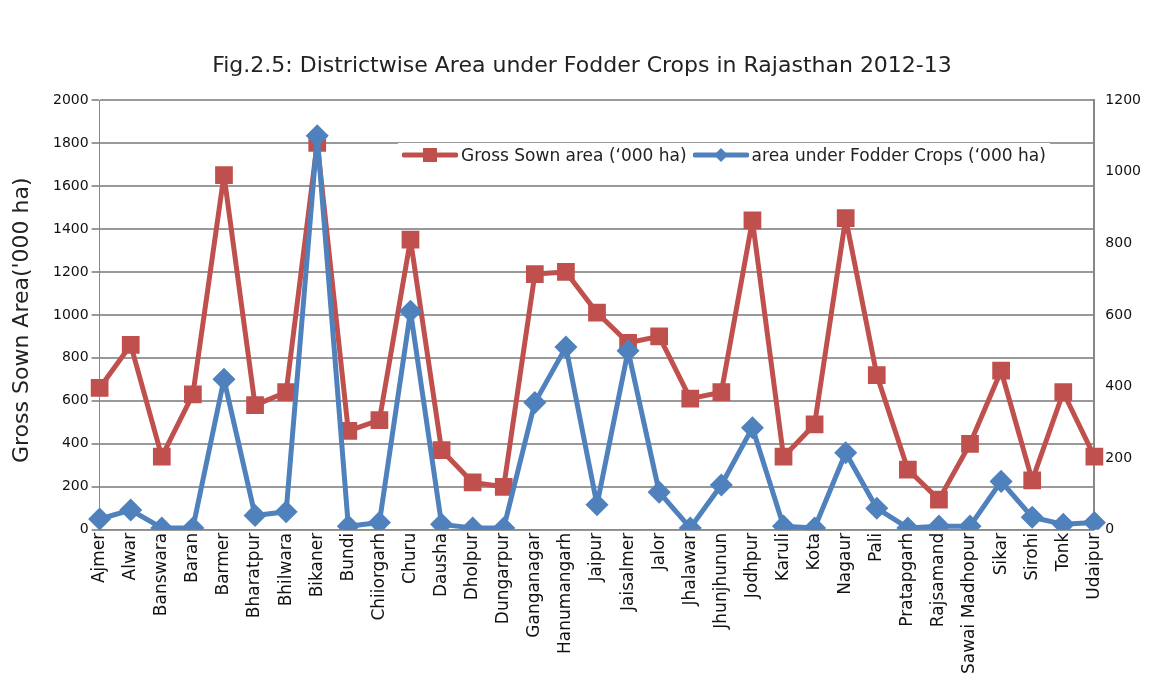 Image resolution: width=1164 pixels, height=697 pixels. Describe the element at coordinates (688, 569) in the screenshot. I see `x-tick-label: Jhalawar` at that location.